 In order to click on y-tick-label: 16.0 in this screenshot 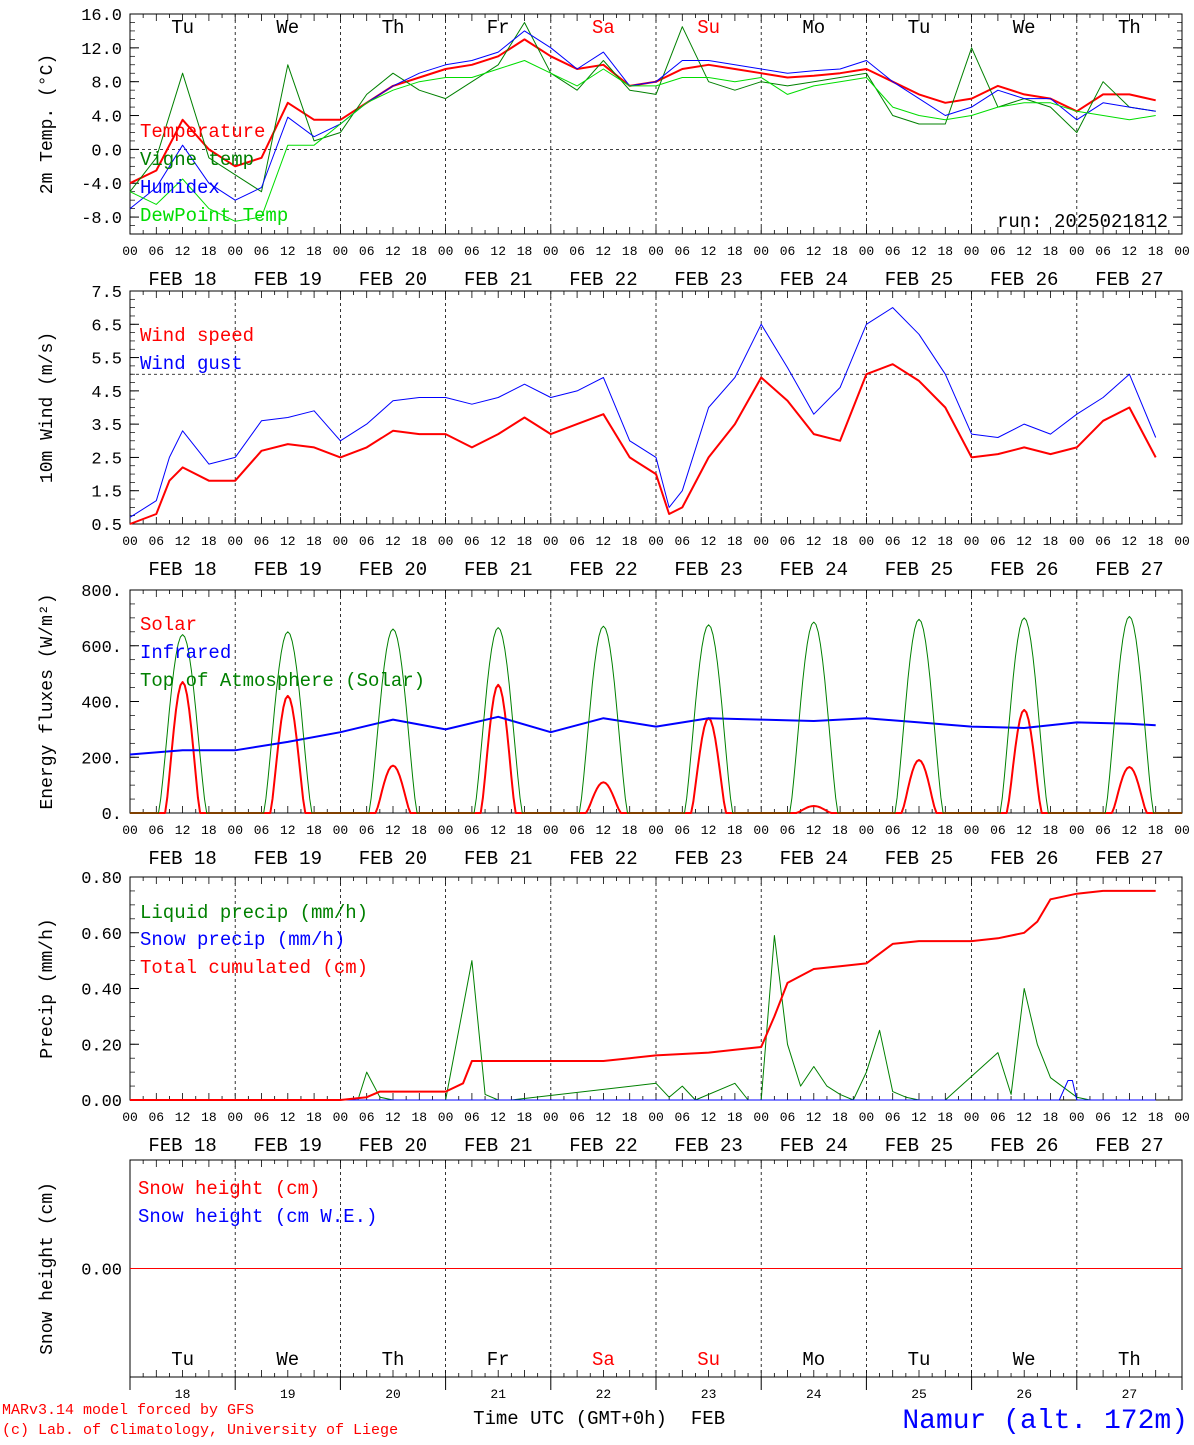, I will do `click(101, 16)`.